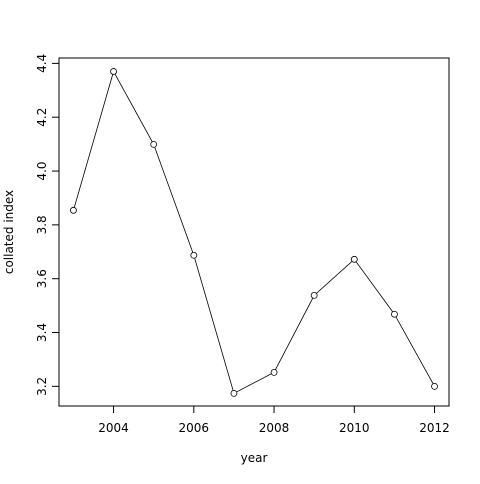 The height and width of the screenshot is (484, 480). What do you see at coordinates (42, 63) in the screenshot?
I see `y-tick-label: 4.4` at bounding box center [42, 63].